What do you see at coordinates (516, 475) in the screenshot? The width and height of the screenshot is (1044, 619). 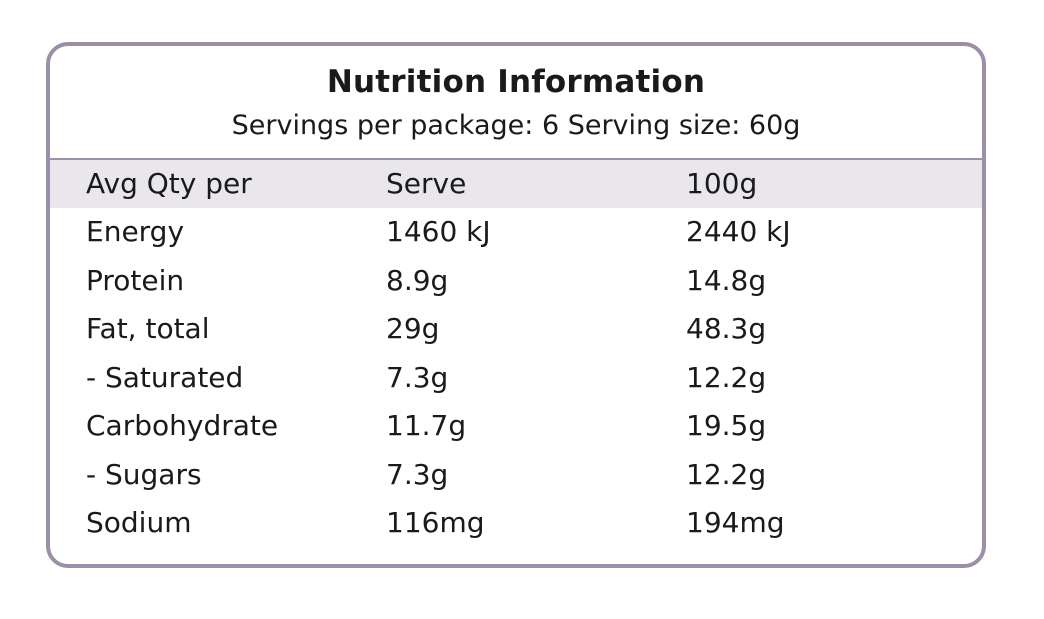 I see `table-row-sugars: - Sugars 7.3g 12.2g` at bounding box center [516, 475].